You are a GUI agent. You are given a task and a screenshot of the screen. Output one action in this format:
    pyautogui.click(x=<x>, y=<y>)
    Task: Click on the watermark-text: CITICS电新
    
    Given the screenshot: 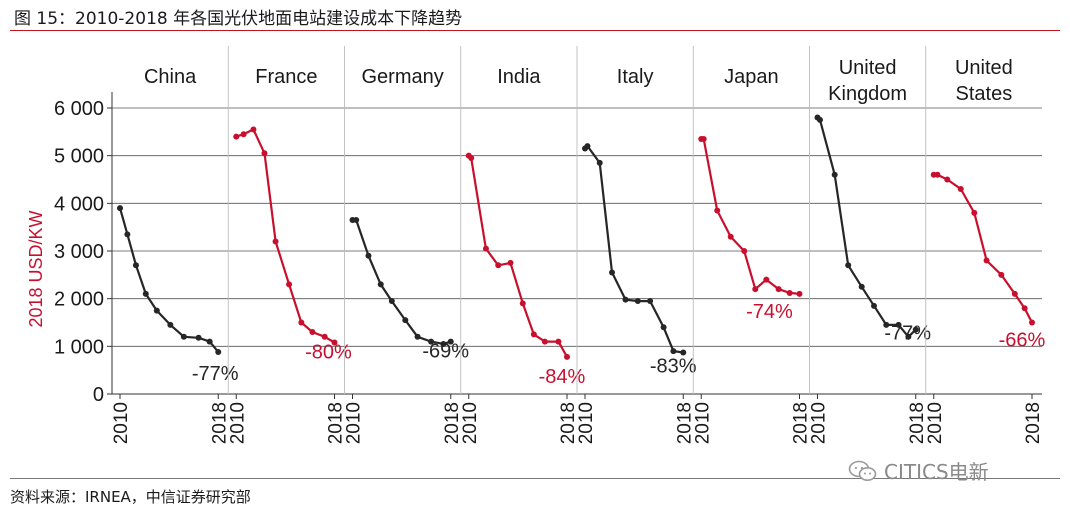 What is the action you would take?
    pyautogui.click(x=936, y=472)
    